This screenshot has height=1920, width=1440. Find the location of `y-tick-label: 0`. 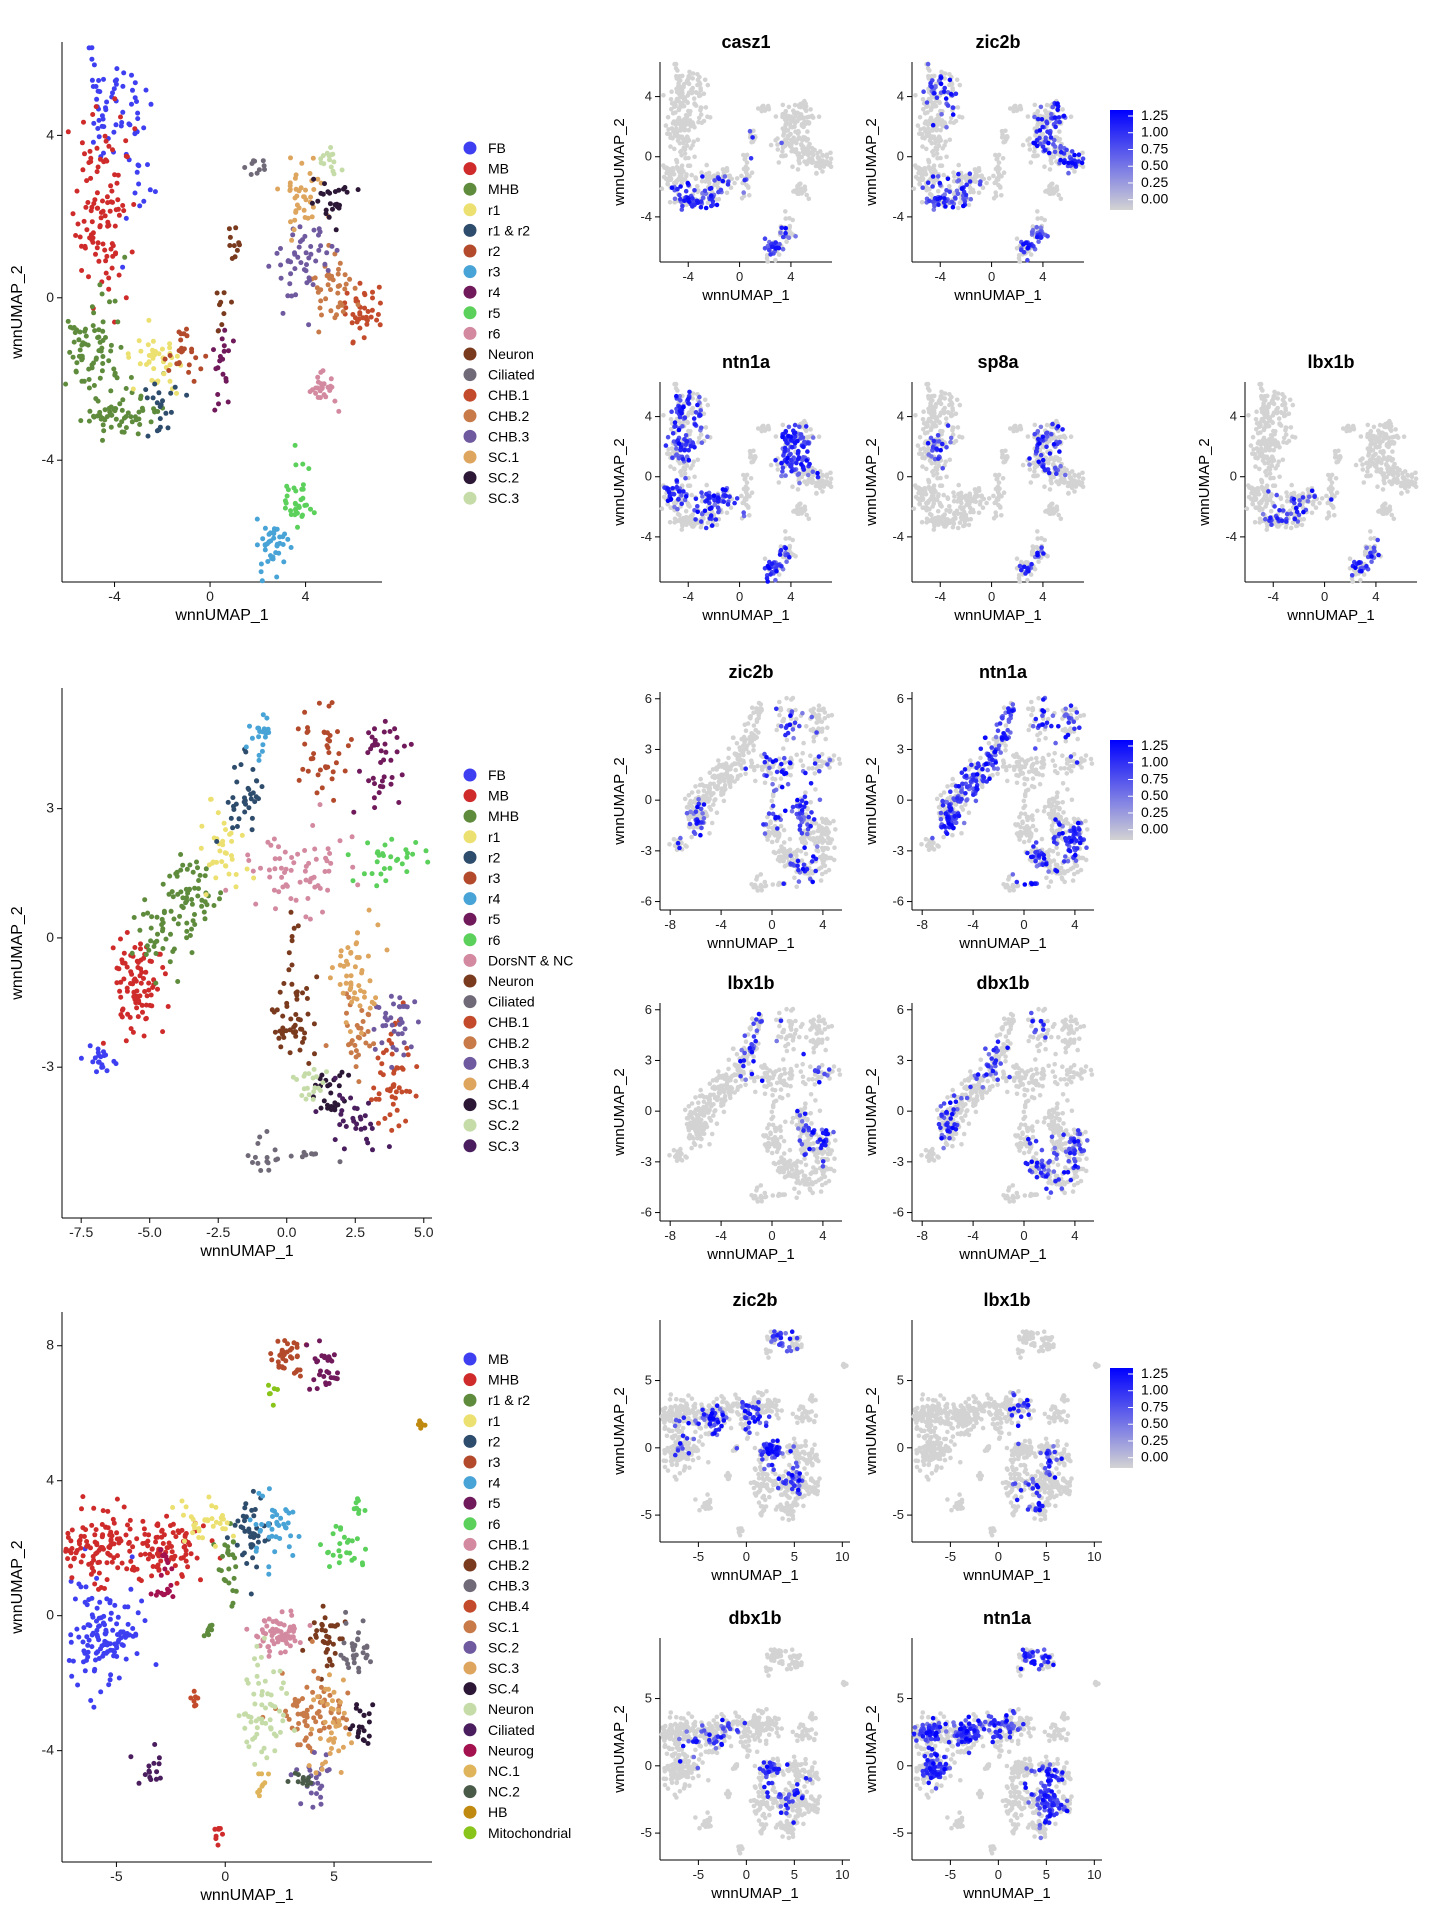

y-tick-label: 0 is located at coordinates (50, 937).